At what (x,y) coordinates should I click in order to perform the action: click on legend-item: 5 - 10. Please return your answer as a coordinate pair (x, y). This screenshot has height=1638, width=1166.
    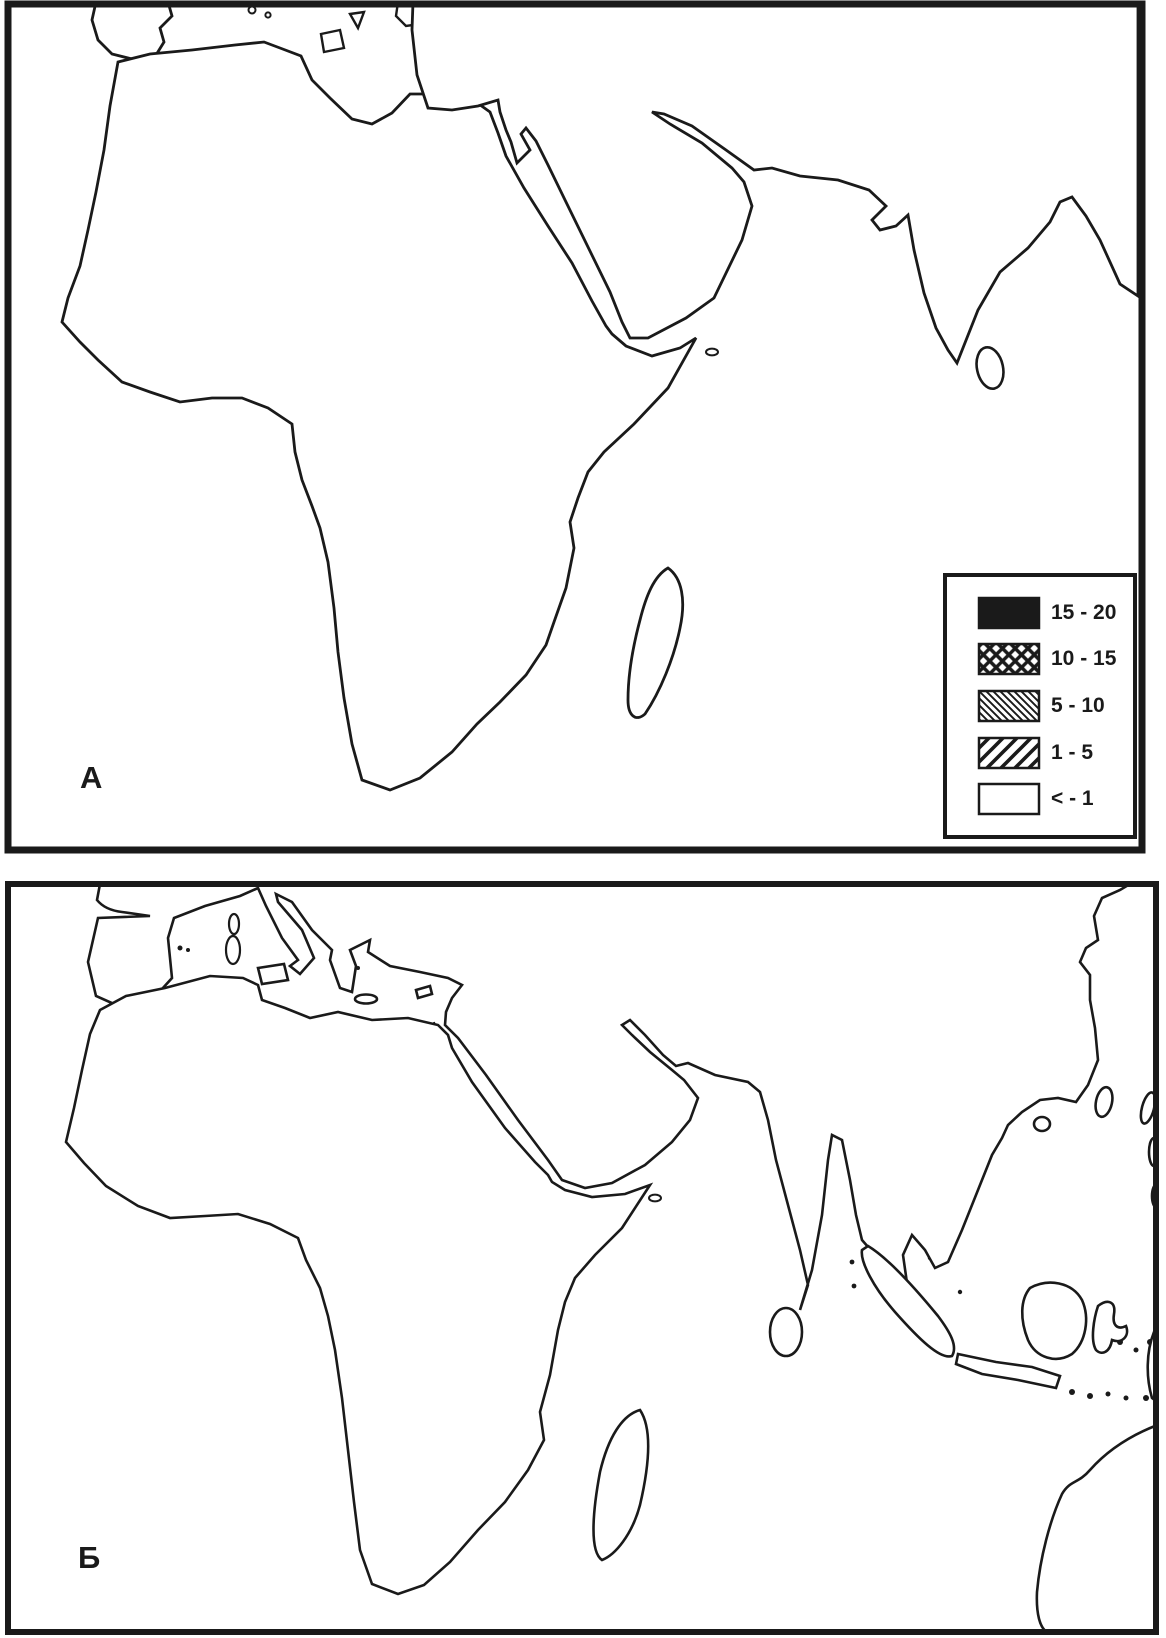
    Looking at the image, I should click on (1040, 706).